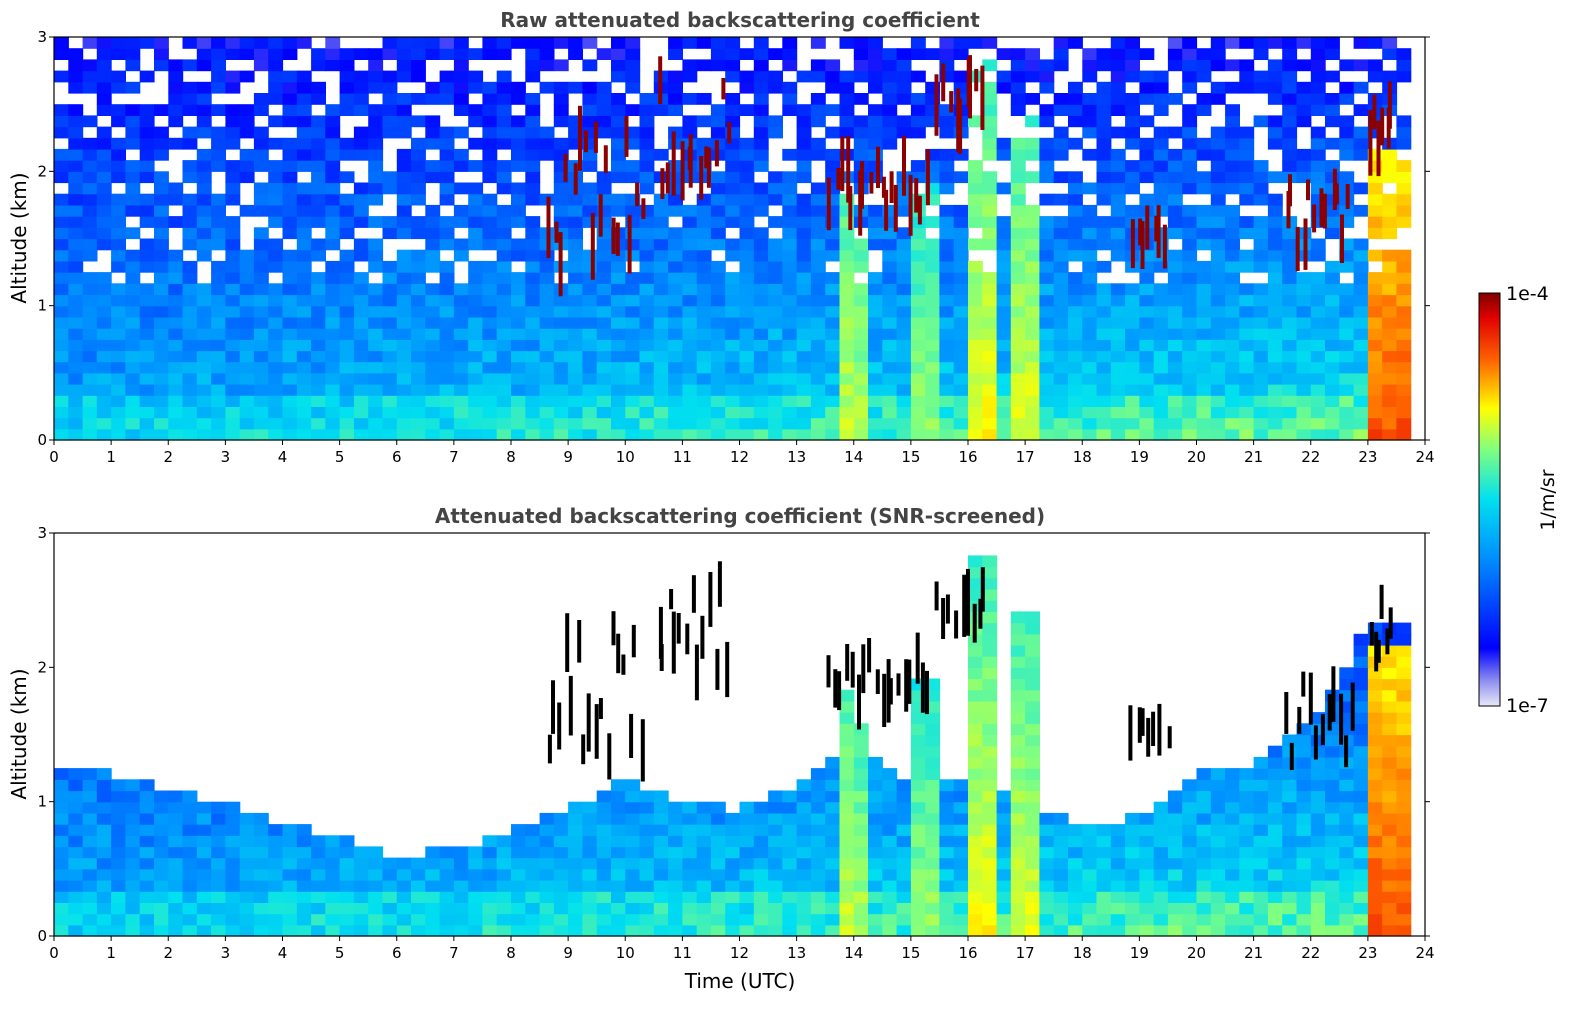 This screenshot has width=1595, height=1024. Describe the element at coordinates (625, 457) in the screenshot. I see `x-tick-label: 10` at that location.